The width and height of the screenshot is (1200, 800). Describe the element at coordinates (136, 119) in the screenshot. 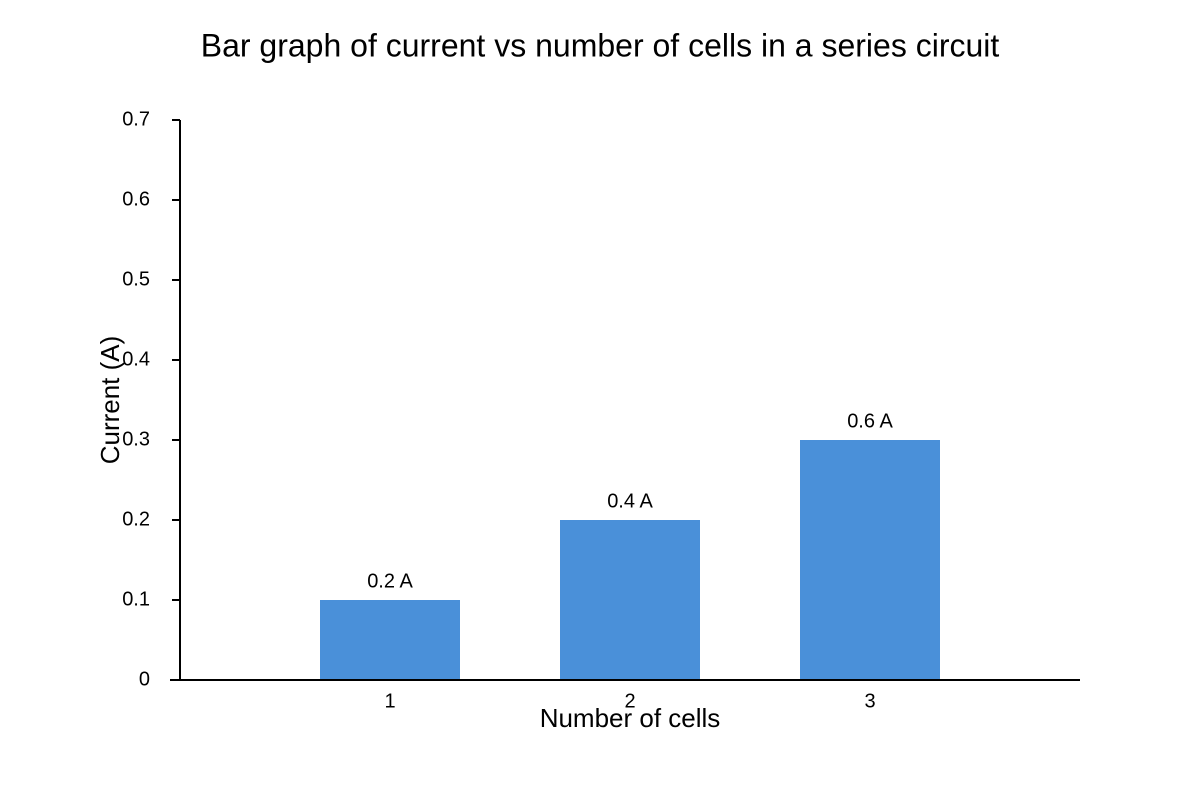

I see `y-tick-label: 0.7` at that location.